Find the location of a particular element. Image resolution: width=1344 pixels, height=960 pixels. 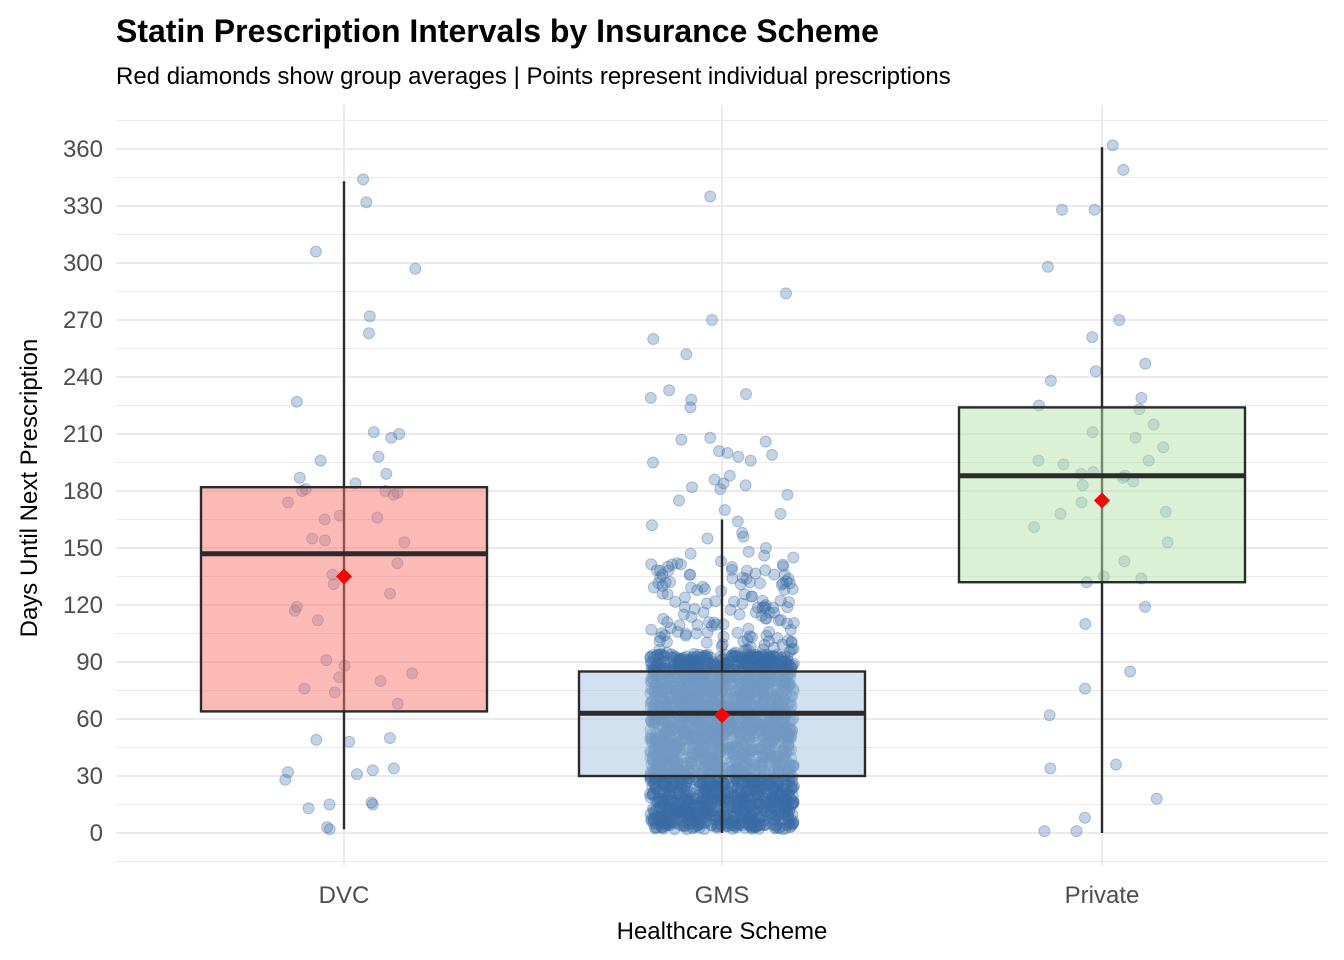

x-tick-label: Private is located at coordinates (1102, 895).